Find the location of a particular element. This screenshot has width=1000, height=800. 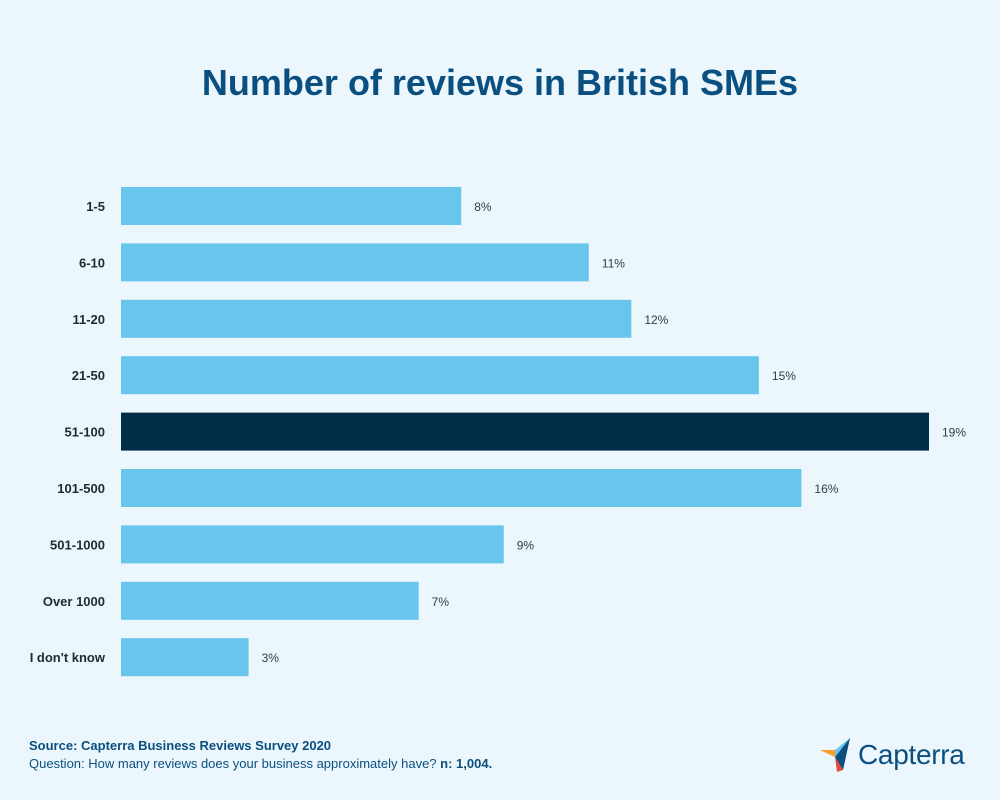

value-label: 15% is located at coordinates (784, 376).